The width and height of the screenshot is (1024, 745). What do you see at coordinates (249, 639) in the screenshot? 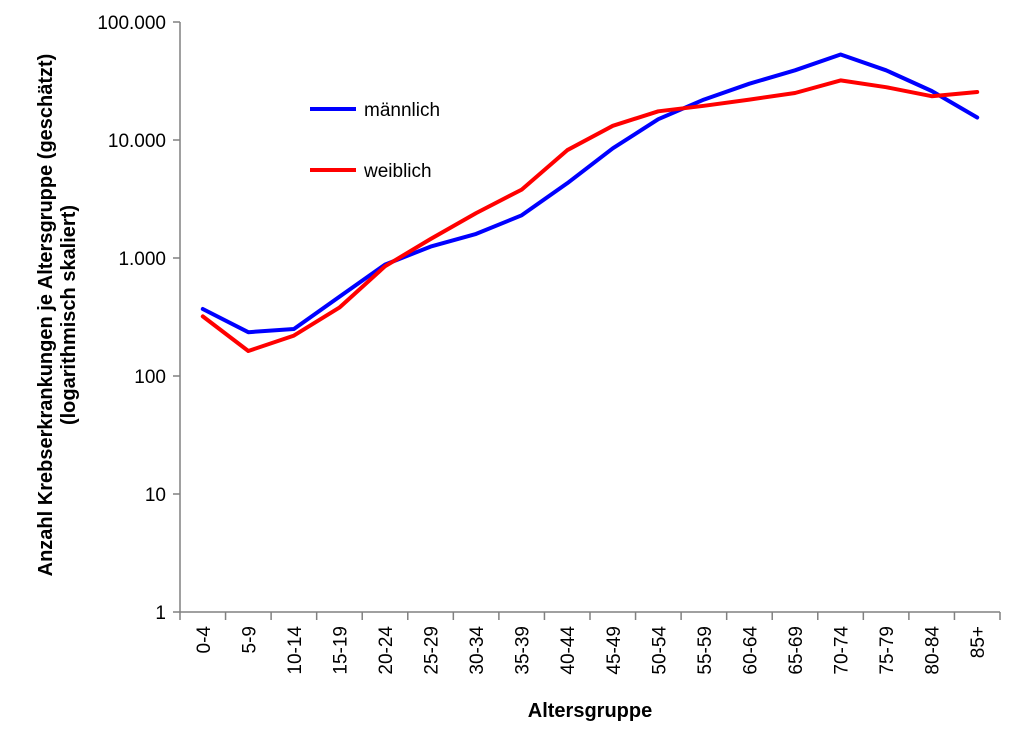
I see `x-tick-label: 5-9` at bounding box center [249, 639].